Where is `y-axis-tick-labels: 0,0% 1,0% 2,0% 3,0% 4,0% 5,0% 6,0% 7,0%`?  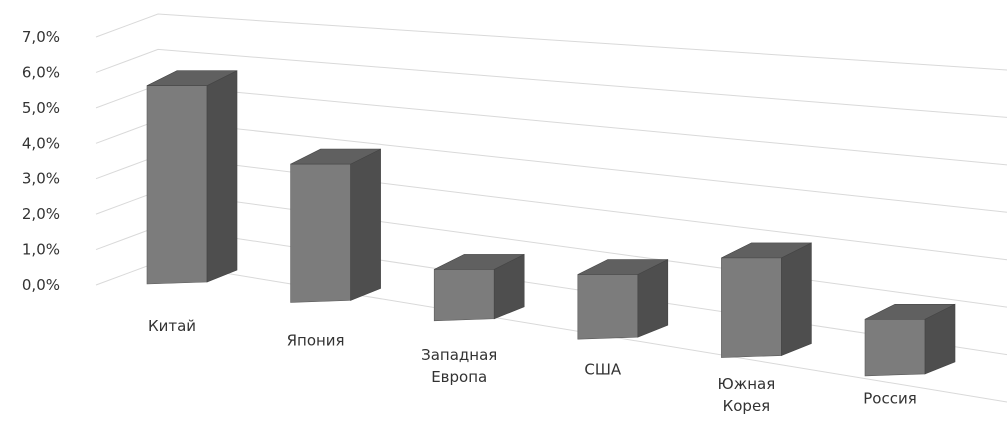
y-axis-tick-labels: 0,0% 1,0% 2,0% 3,0% 4,0% 5,0% 6,0% 7,0% is located at coordinates (41, 161).